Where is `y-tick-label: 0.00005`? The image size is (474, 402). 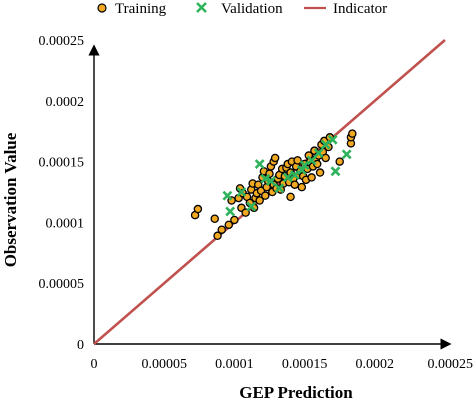 y-tick-label: 0.00005 is located at coordinates (62, 284).